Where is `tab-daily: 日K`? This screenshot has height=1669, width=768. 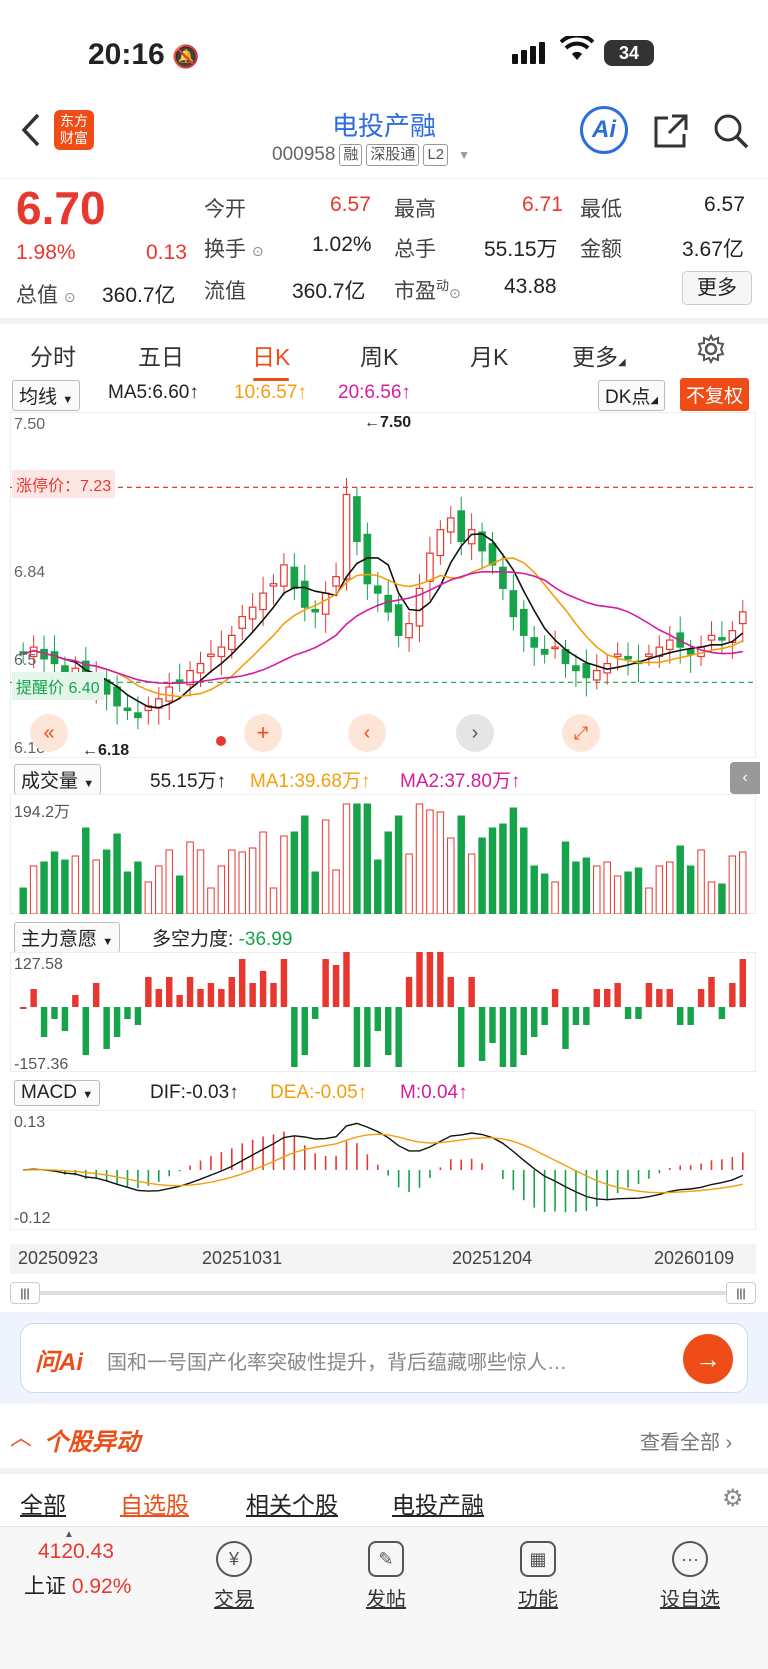
tab-daily: 日K is located at coordinates (271, 359).